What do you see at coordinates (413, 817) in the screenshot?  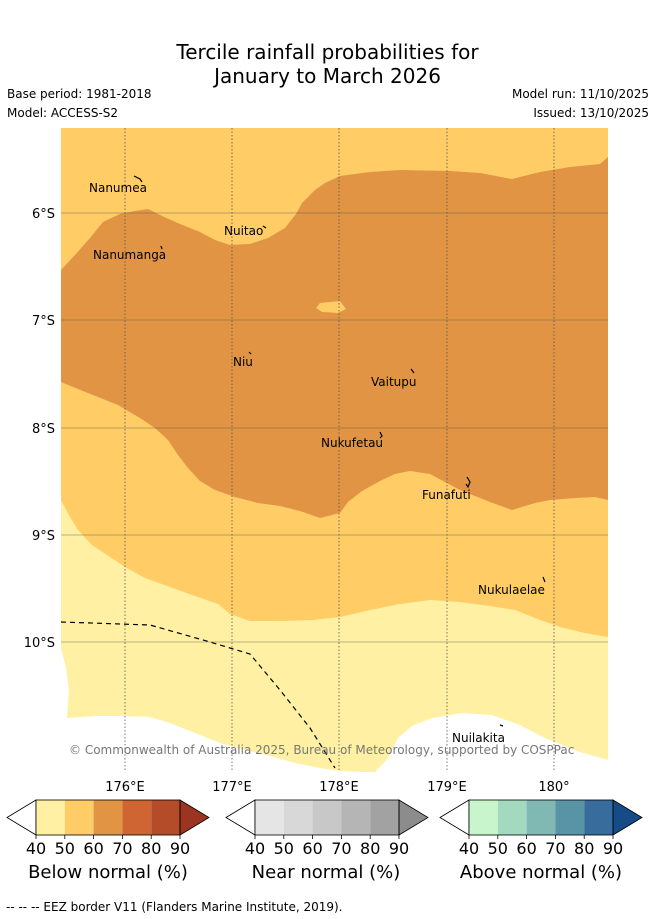 I see `colorbar-near-high-extend` at bounding box center [413, 817].